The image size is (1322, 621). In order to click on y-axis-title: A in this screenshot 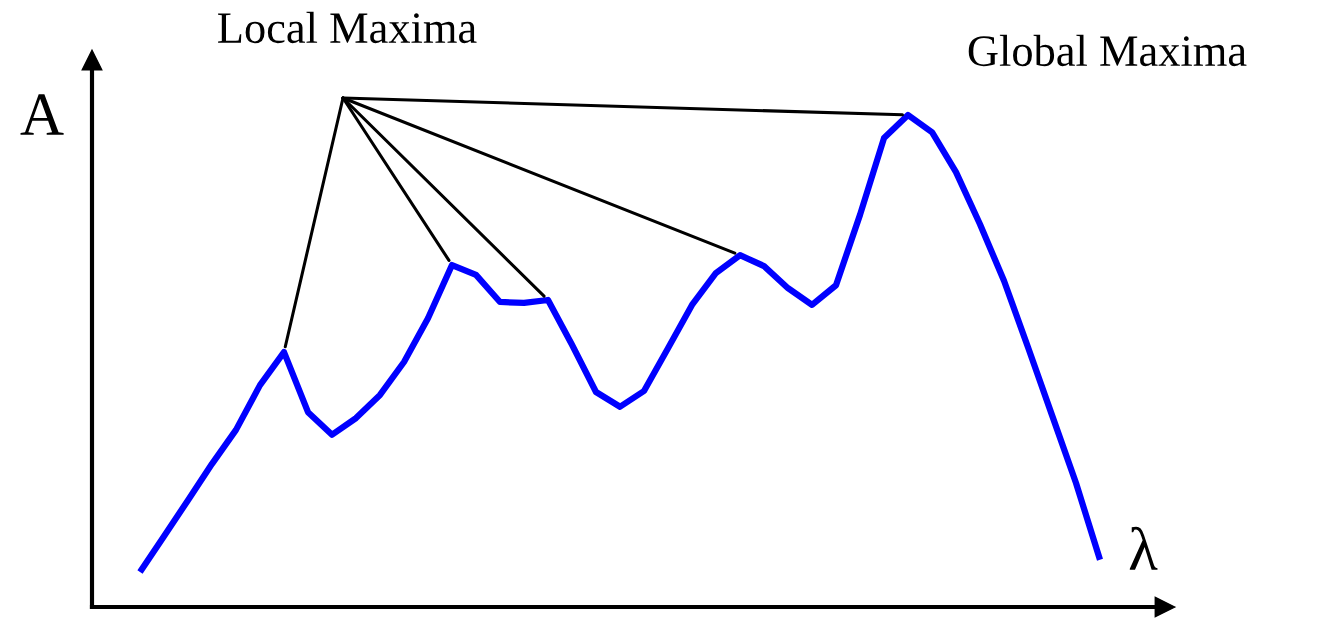, I will do `click(42, 114)`.